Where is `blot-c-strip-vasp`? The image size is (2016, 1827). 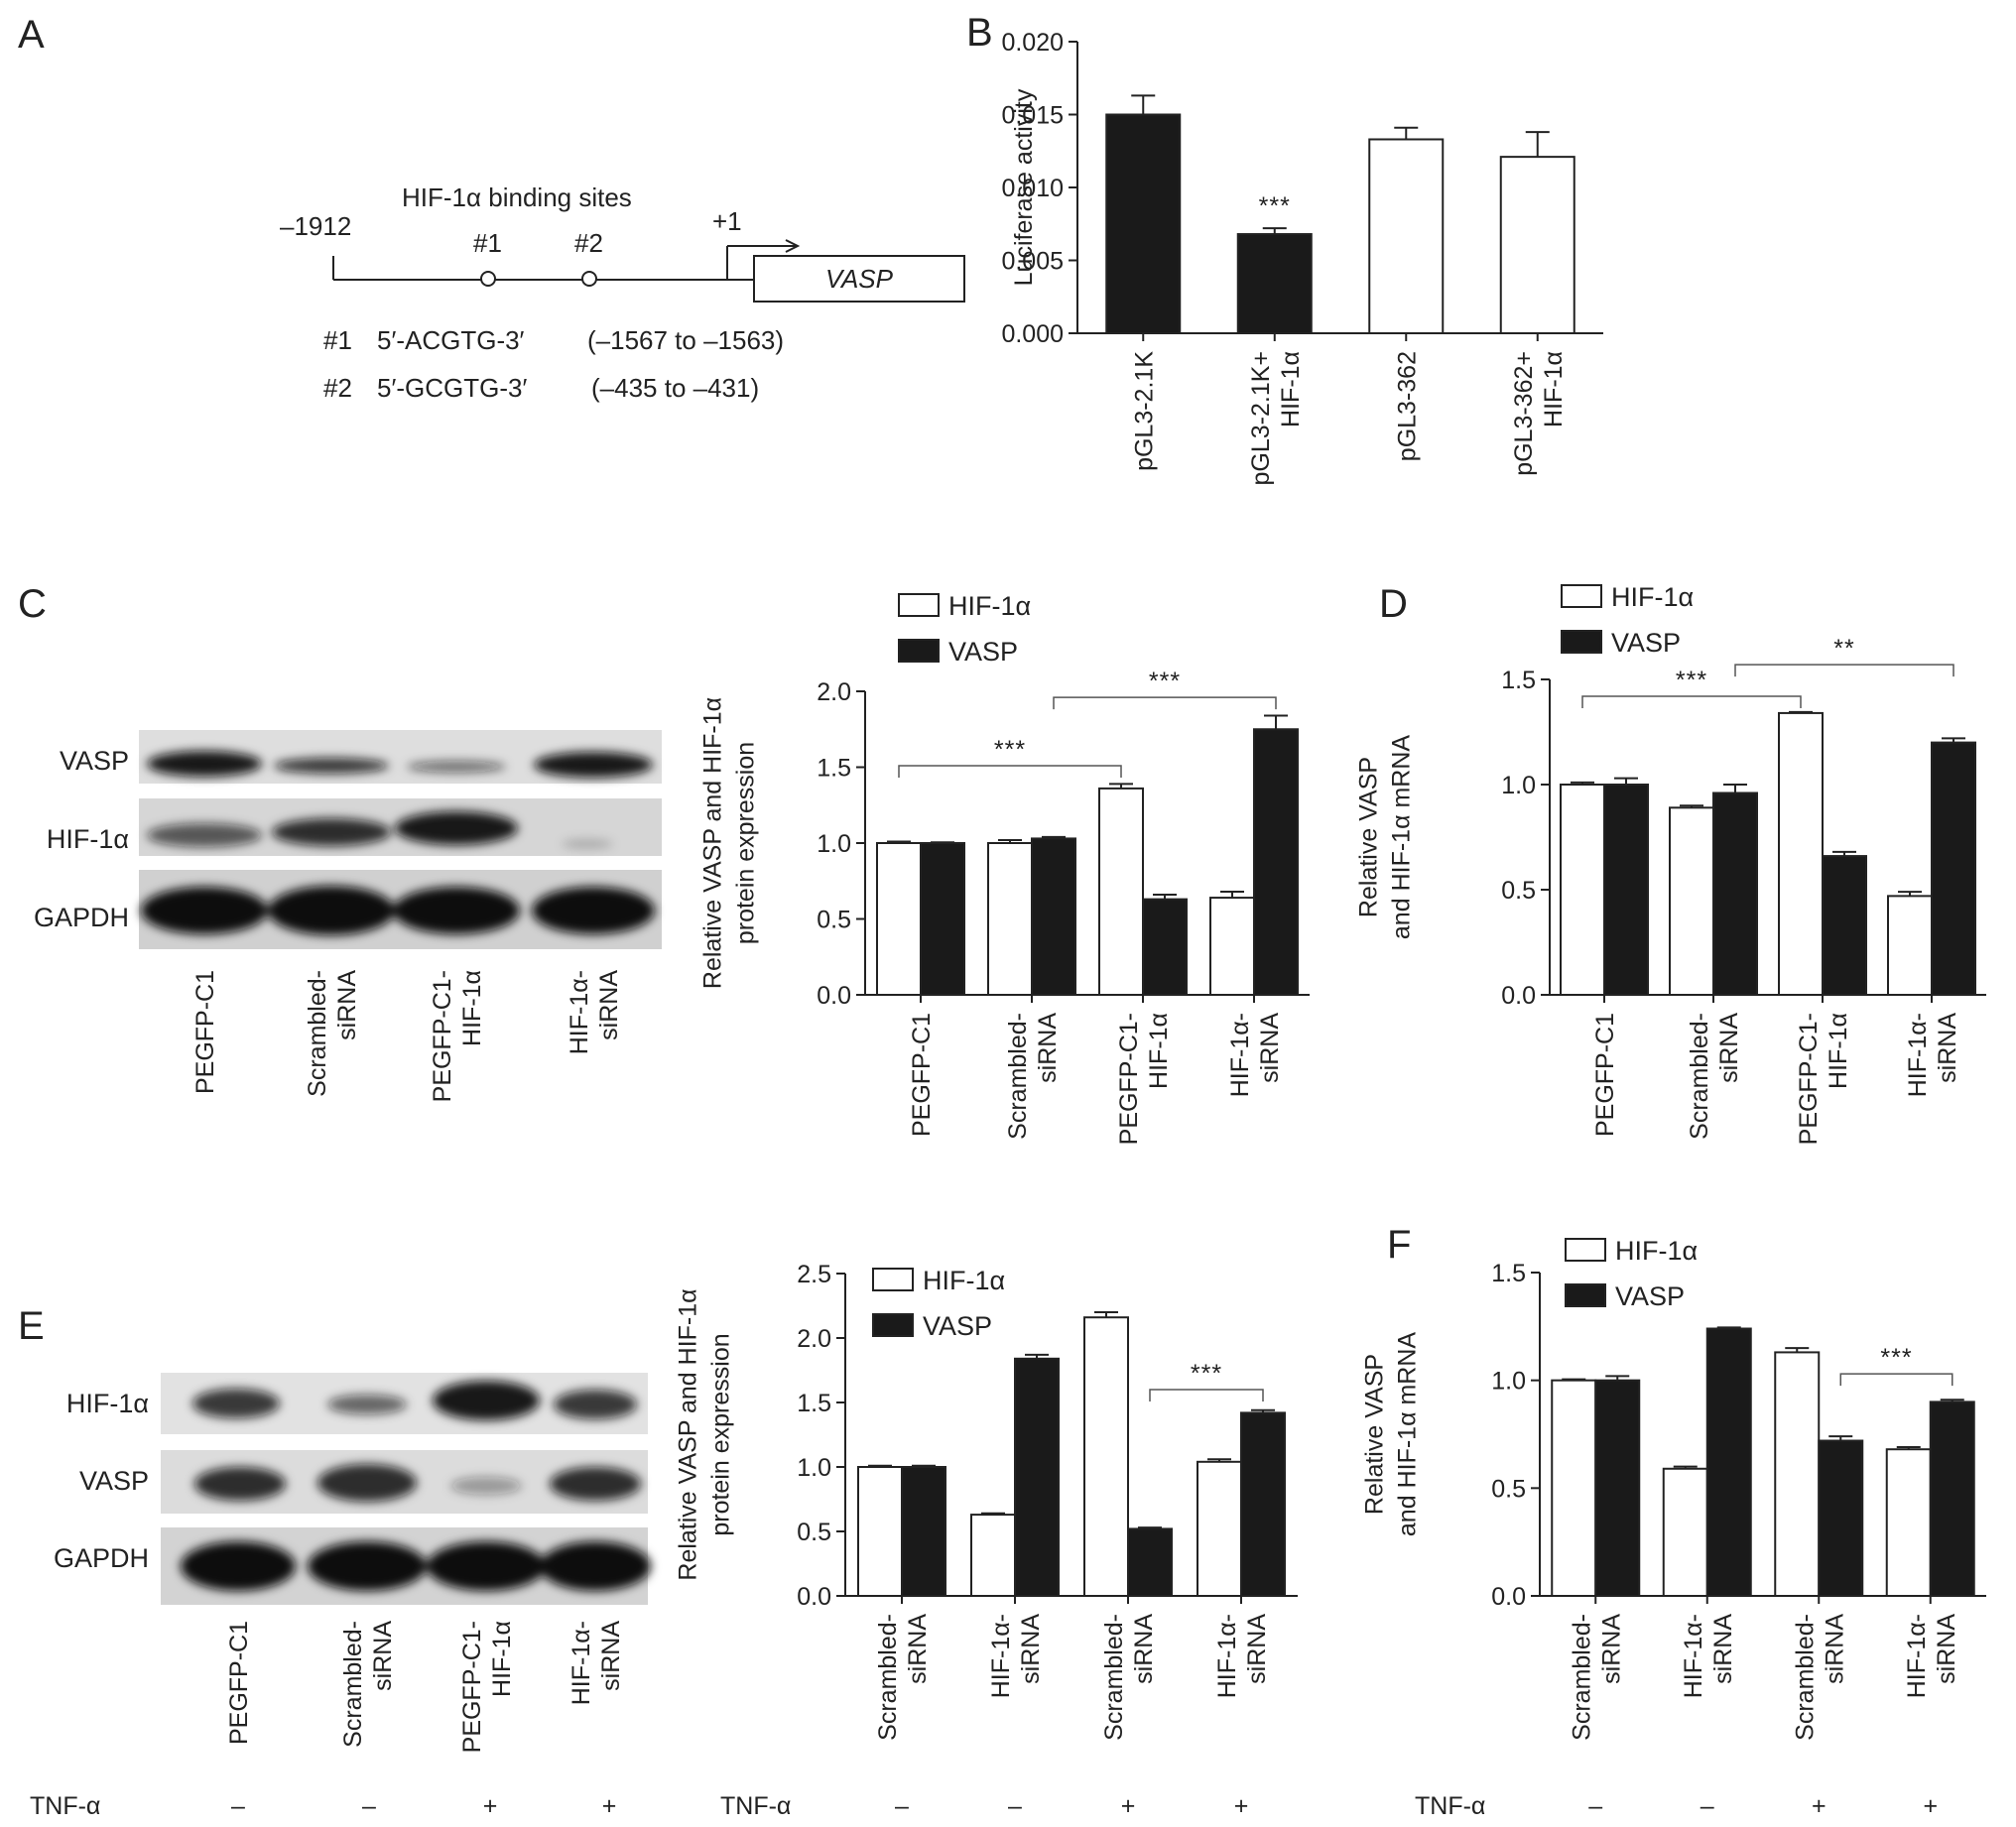 blot-c-strip-vasp is located at coordinates (400, 757).